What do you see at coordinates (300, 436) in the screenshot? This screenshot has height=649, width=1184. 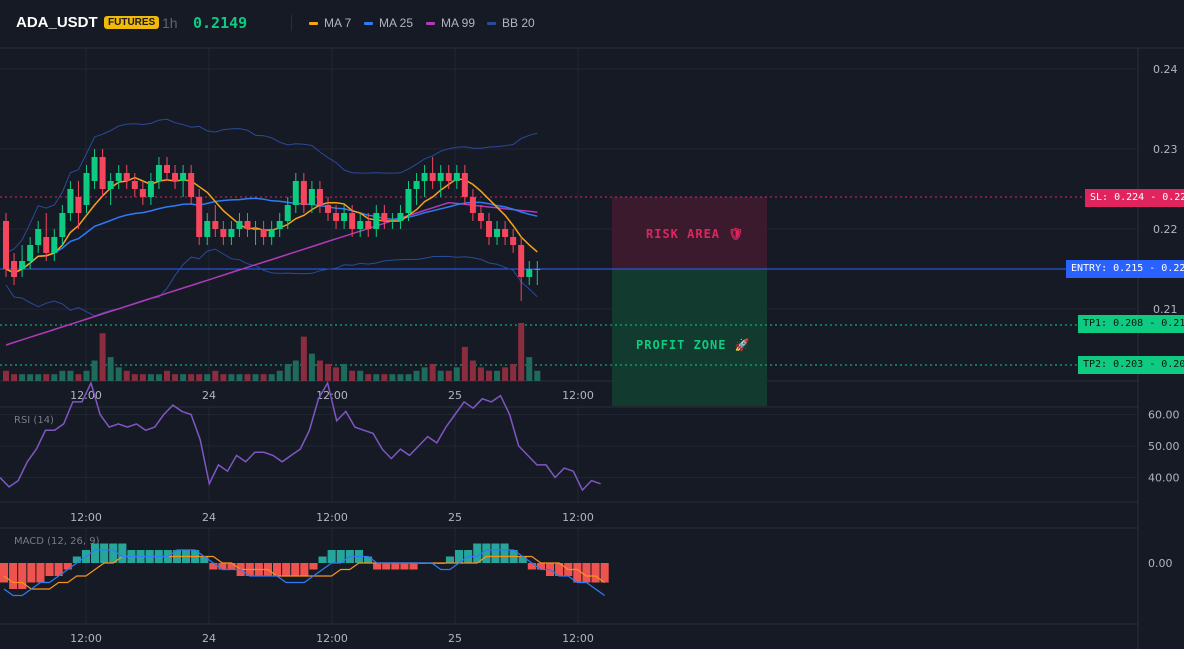 I see `rsi-line` at bounding box center [300, 436].